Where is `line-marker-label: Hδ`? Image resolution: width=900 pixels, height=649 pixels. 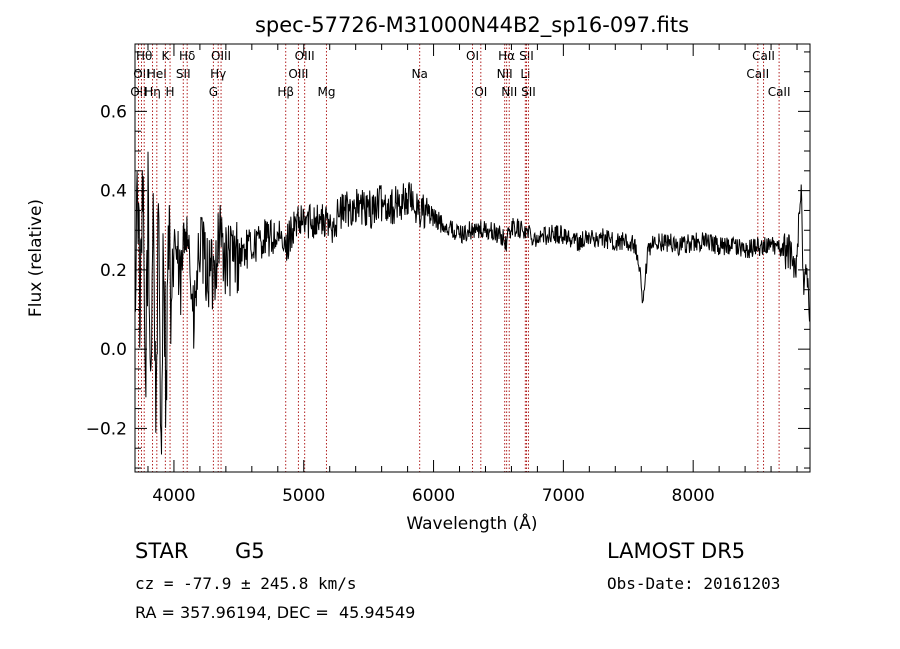
line-marker-label: Hδ is located at coordinates (187, 56).